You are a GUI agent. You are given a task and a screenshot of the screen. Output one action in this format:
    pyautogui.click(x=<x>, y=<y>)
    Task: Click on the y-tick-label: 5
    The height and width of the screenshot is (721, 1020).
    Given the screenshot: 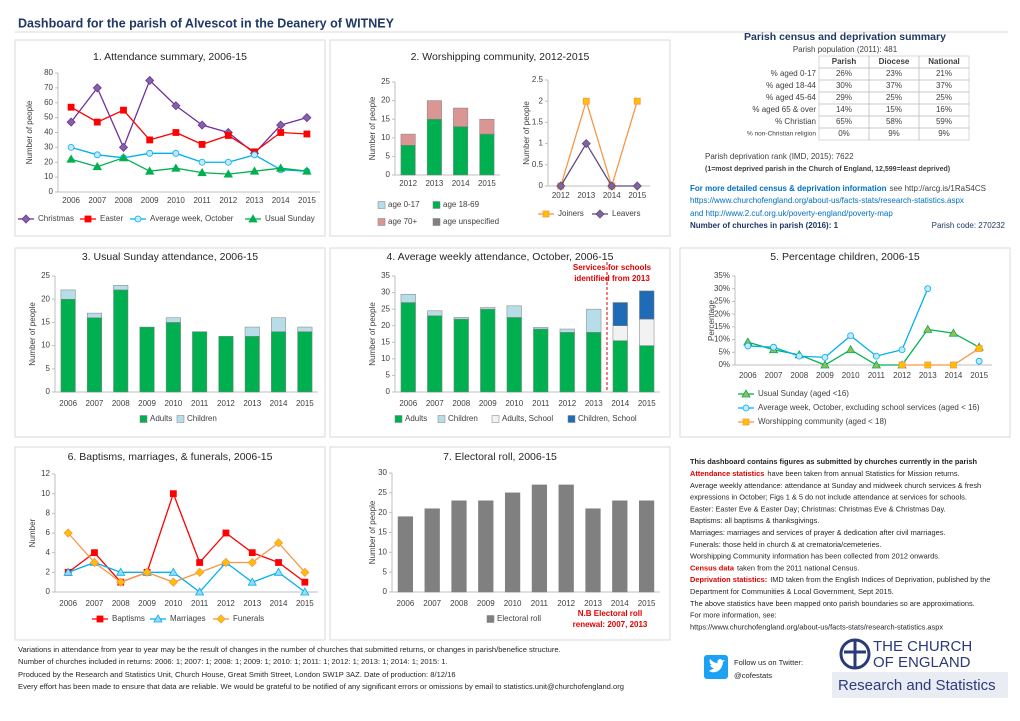 What is the action you would take?
    pyautogui.click(x=388, y=375)
    